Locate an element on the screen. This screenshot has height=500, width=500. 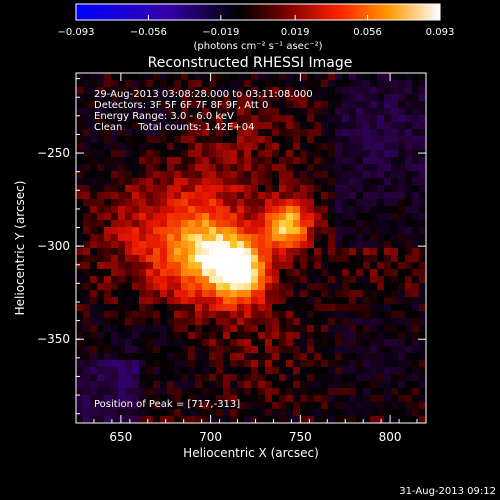
annotation-energy-range: Energy Range: 3.0 - 6.0 keV is located at coordinates (164, 116).